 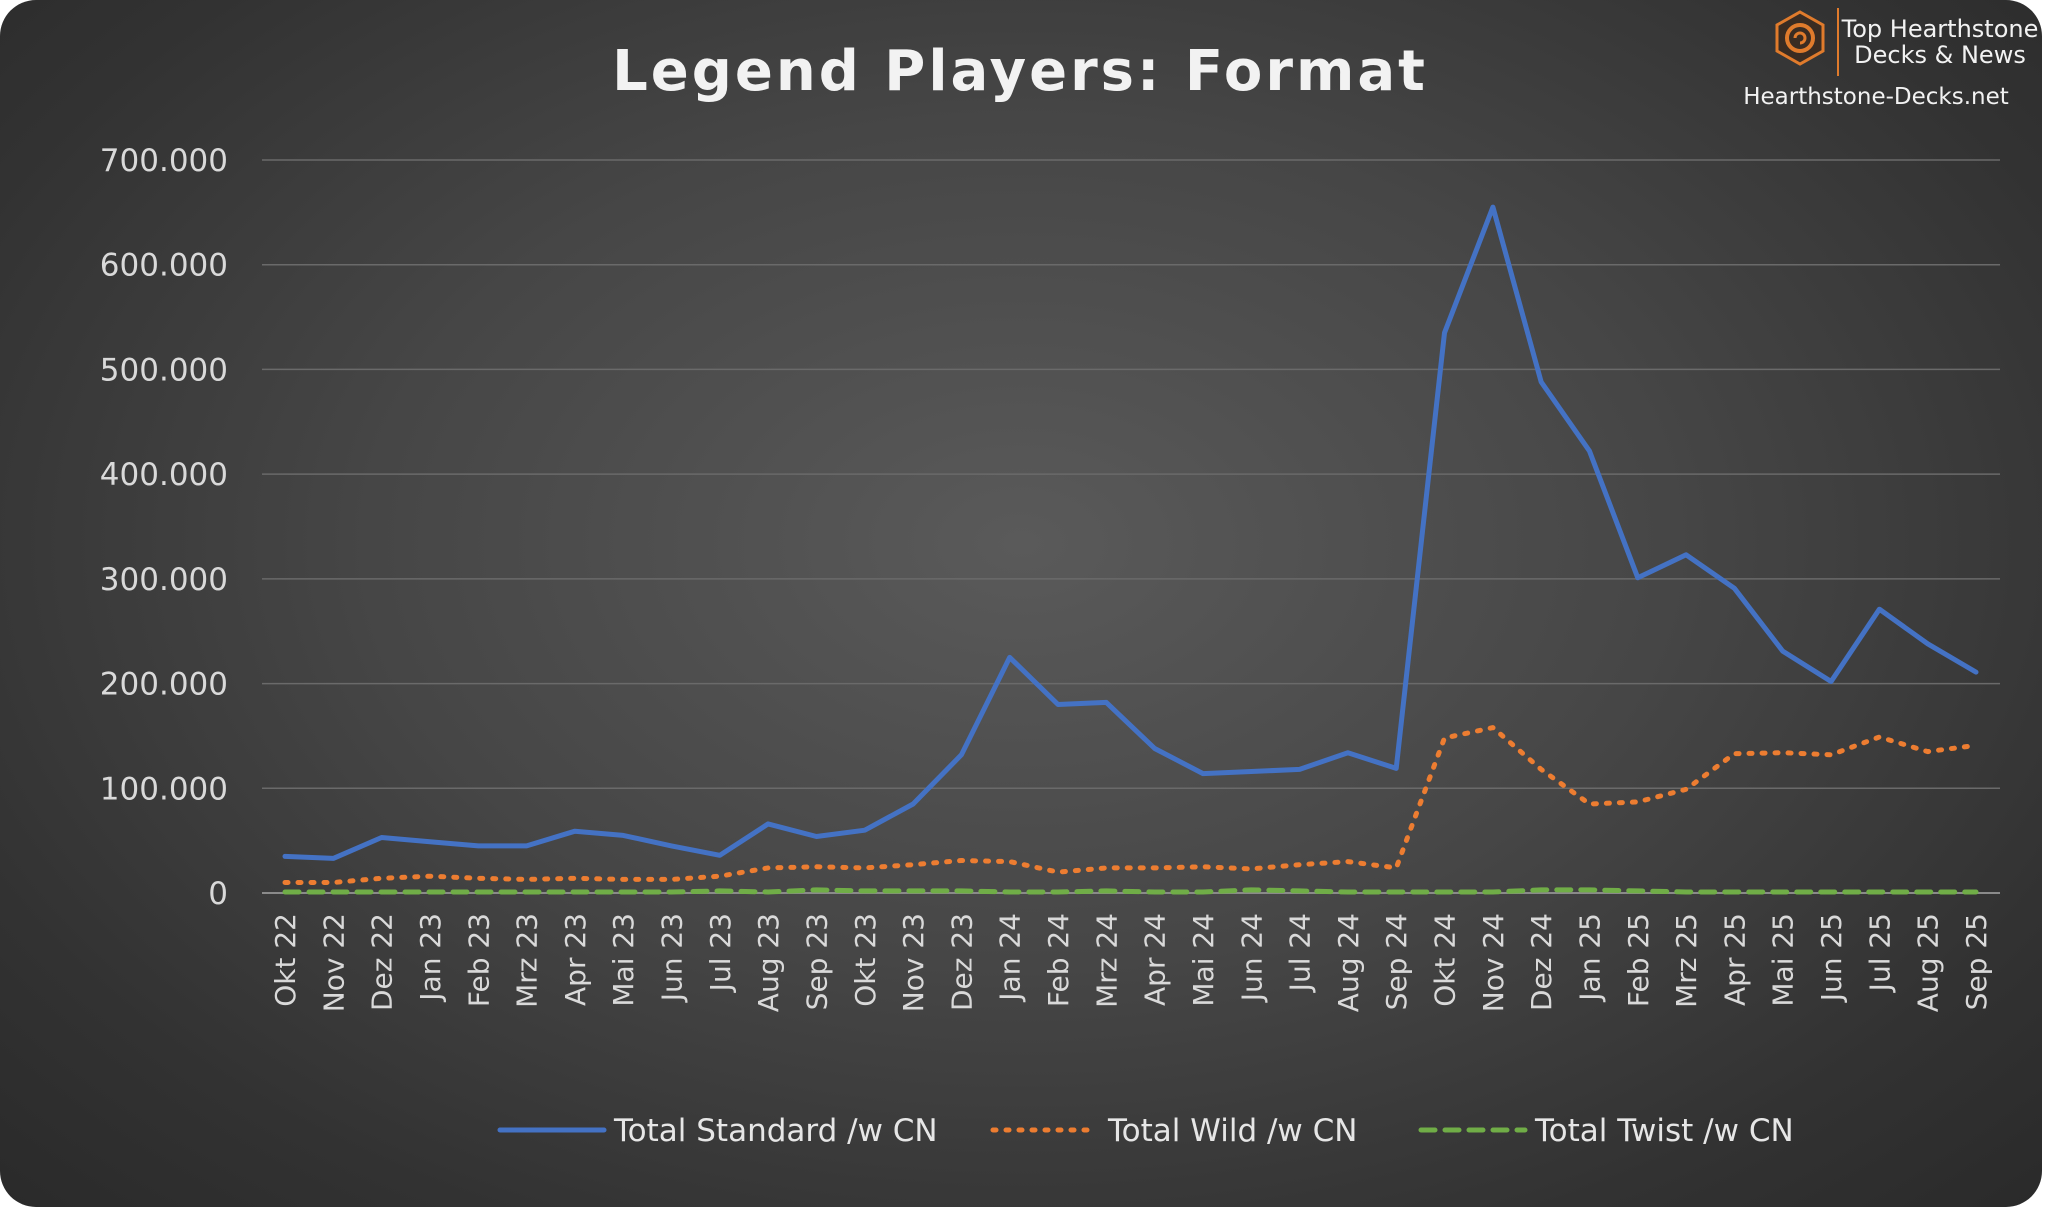 I want to click on y-tick-label: 700.000, so click(x=164, y=161).